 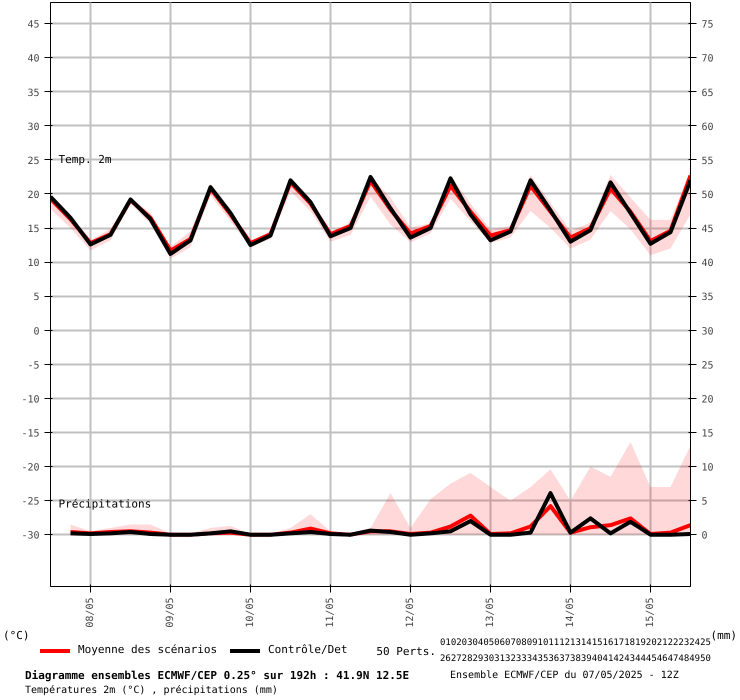 What do you see at coordinates (36, 332) in the screenshot?
I see `y-tick-label: 0` at bounding box center [36, 332].